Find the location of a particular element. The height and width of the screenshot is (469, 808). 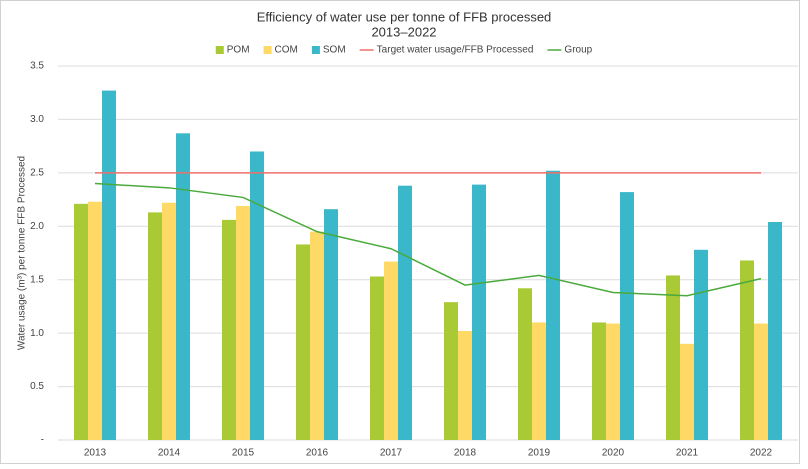

legend-label: POM is located at coordinates (238, 50).